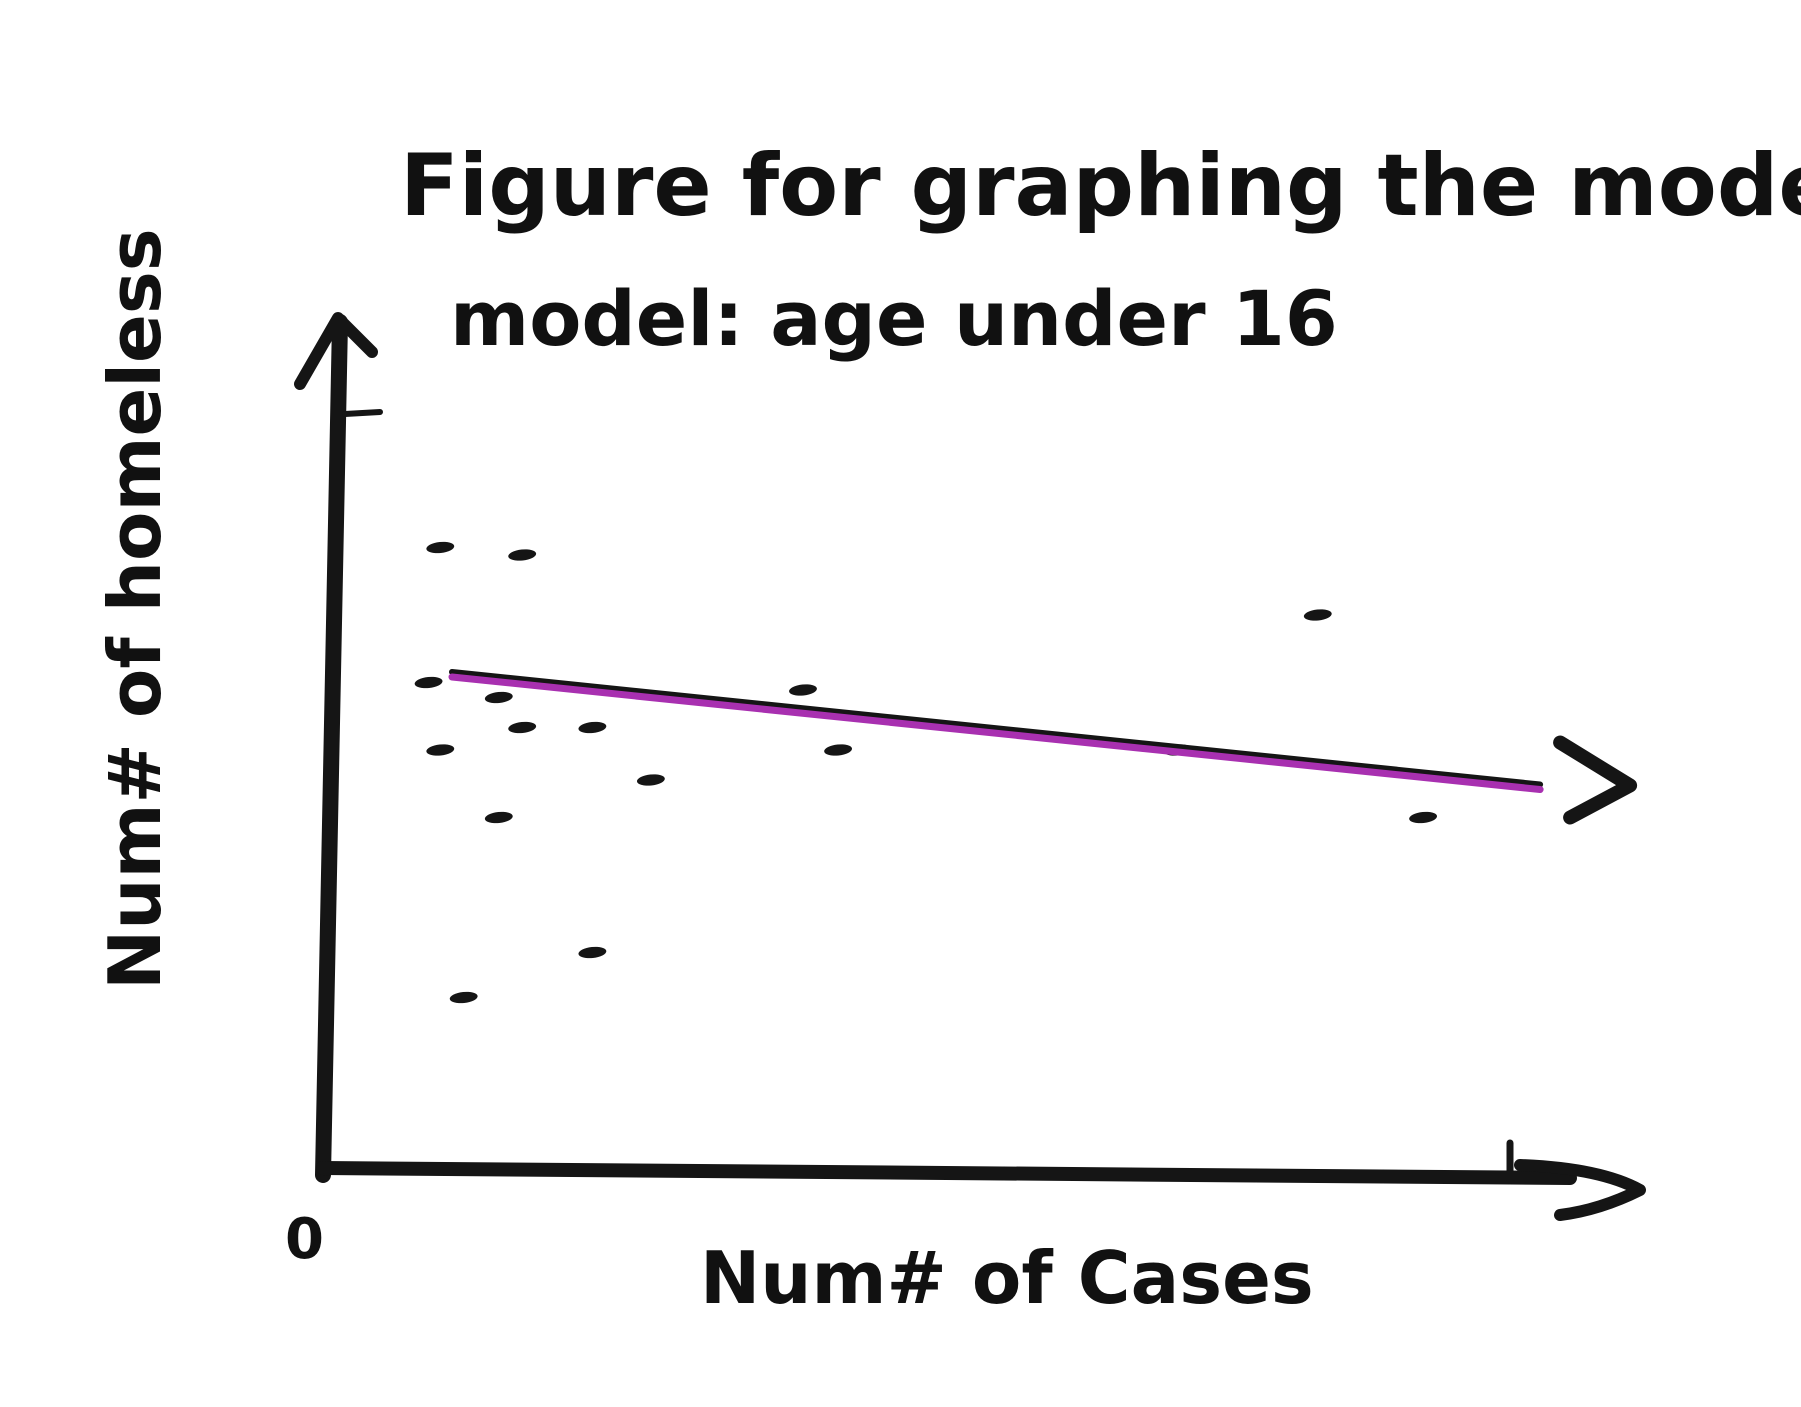 This screenshot has width=1801, height=1407. I want to click on y-axis-label-text: Num# of homeless, so click(135, 609).